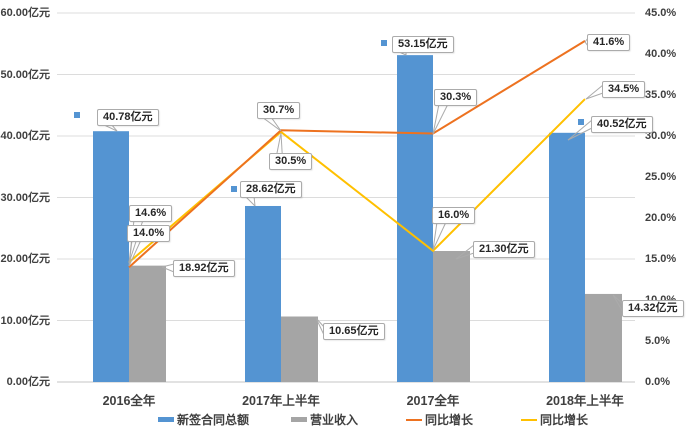  What do you see at coordinates (151, 213) in the screenshot?
I see `data-label-callout: 14.6%` at bounding box center [151, 213].